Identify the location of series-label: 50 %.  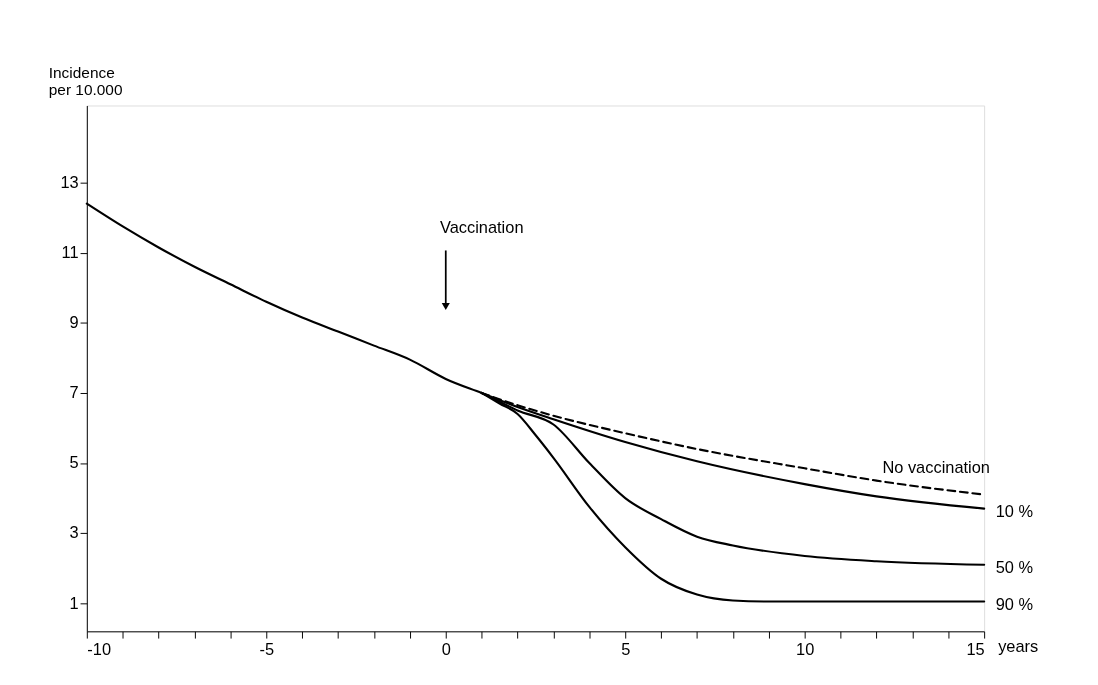
(1014, 567).